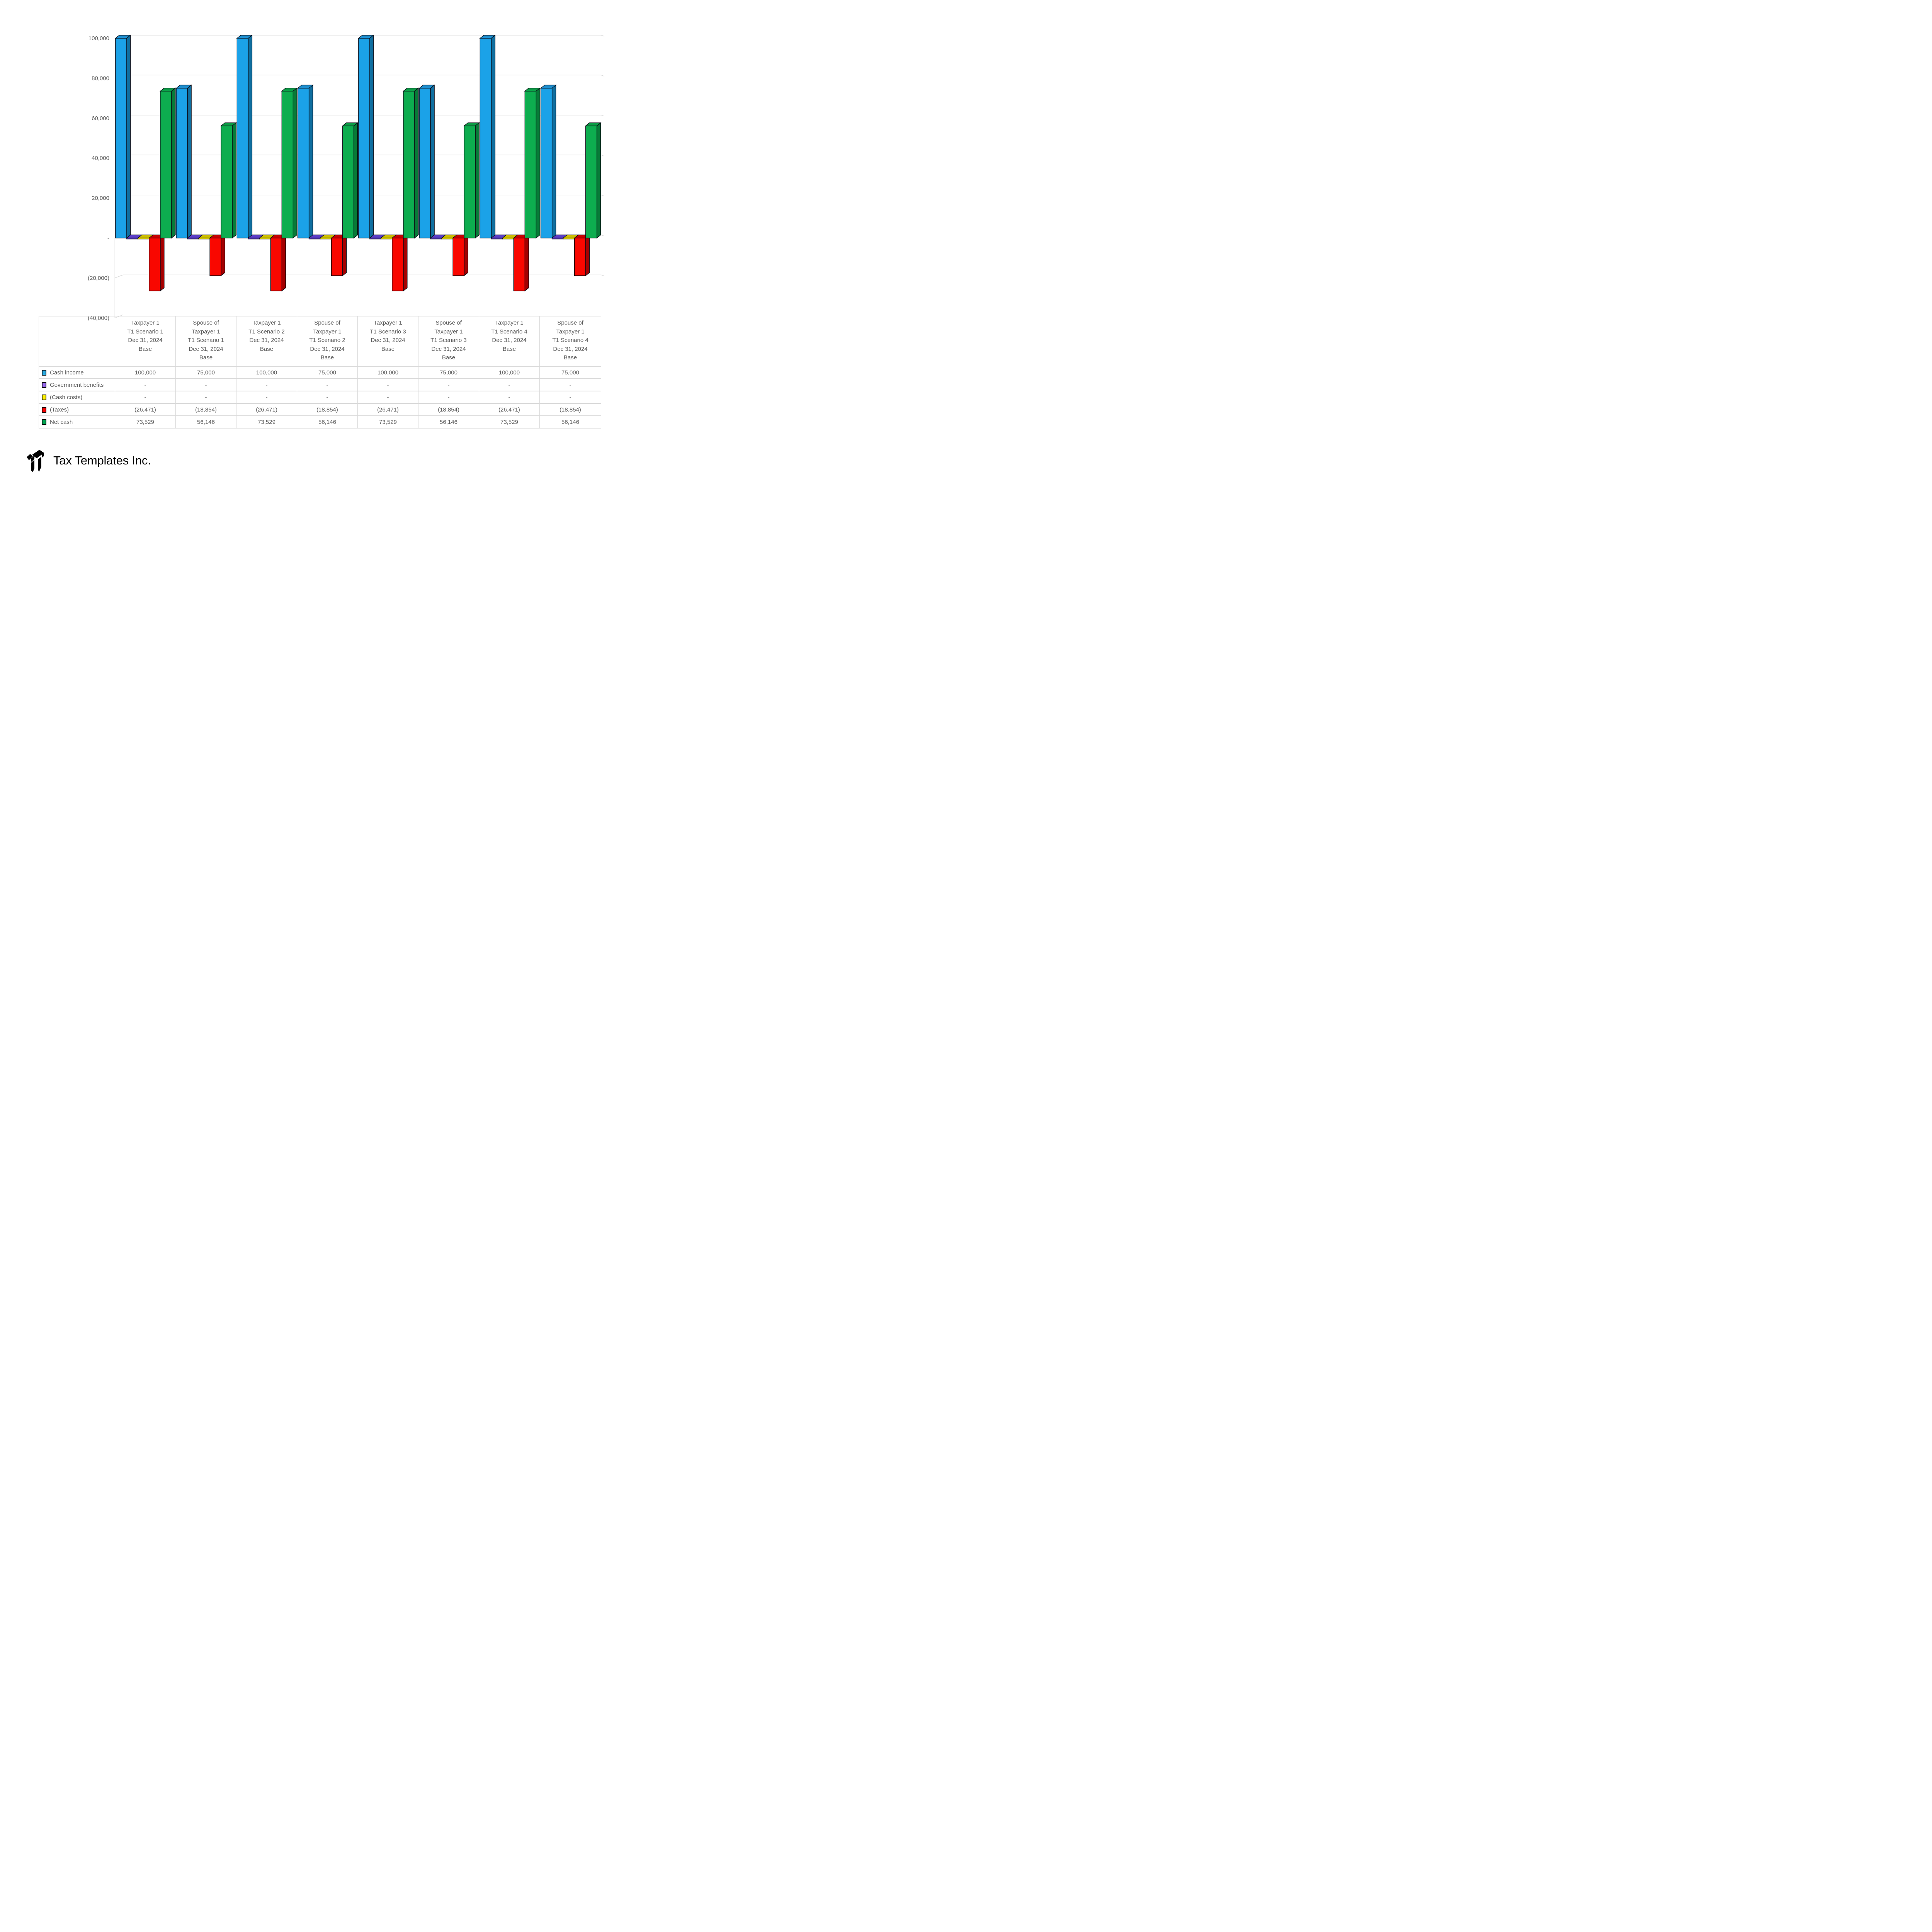 The width and height of the screenshot is (1932, 1932). Describe the element at coordinates (486, 138) in the screenshot. I see `bar-cash-income-g6` at that location.